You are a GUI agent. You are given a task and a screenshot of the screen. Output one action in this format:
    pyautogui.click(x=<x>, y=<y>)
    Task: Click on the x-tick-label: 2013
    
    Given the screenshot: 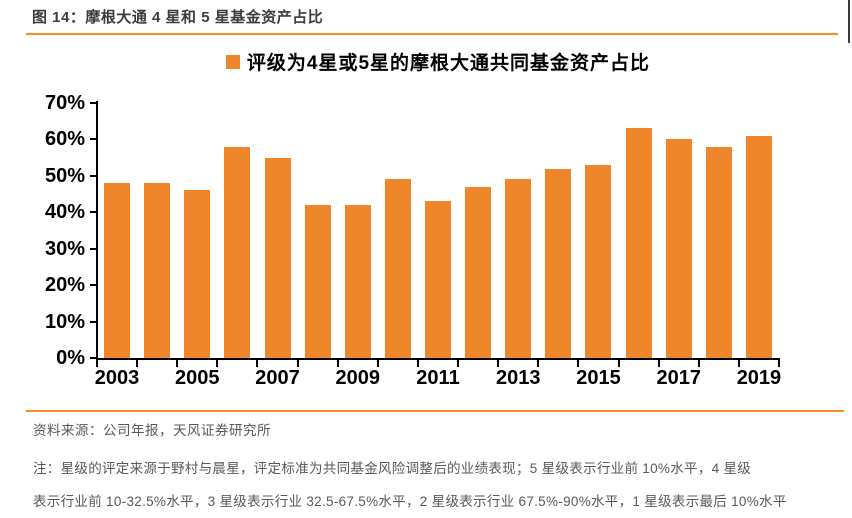 What is the action you would take?
    pyautogui.click(x=518, y=378)
    